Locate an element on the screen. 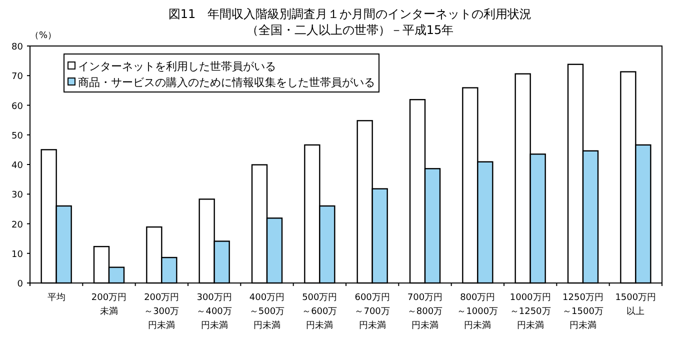 This screenshot has height=339, width=681. chart-title: 図11 年間収入階級別調査月１か月間のインターネットの利用状況 is located at coordinates (350, 14).